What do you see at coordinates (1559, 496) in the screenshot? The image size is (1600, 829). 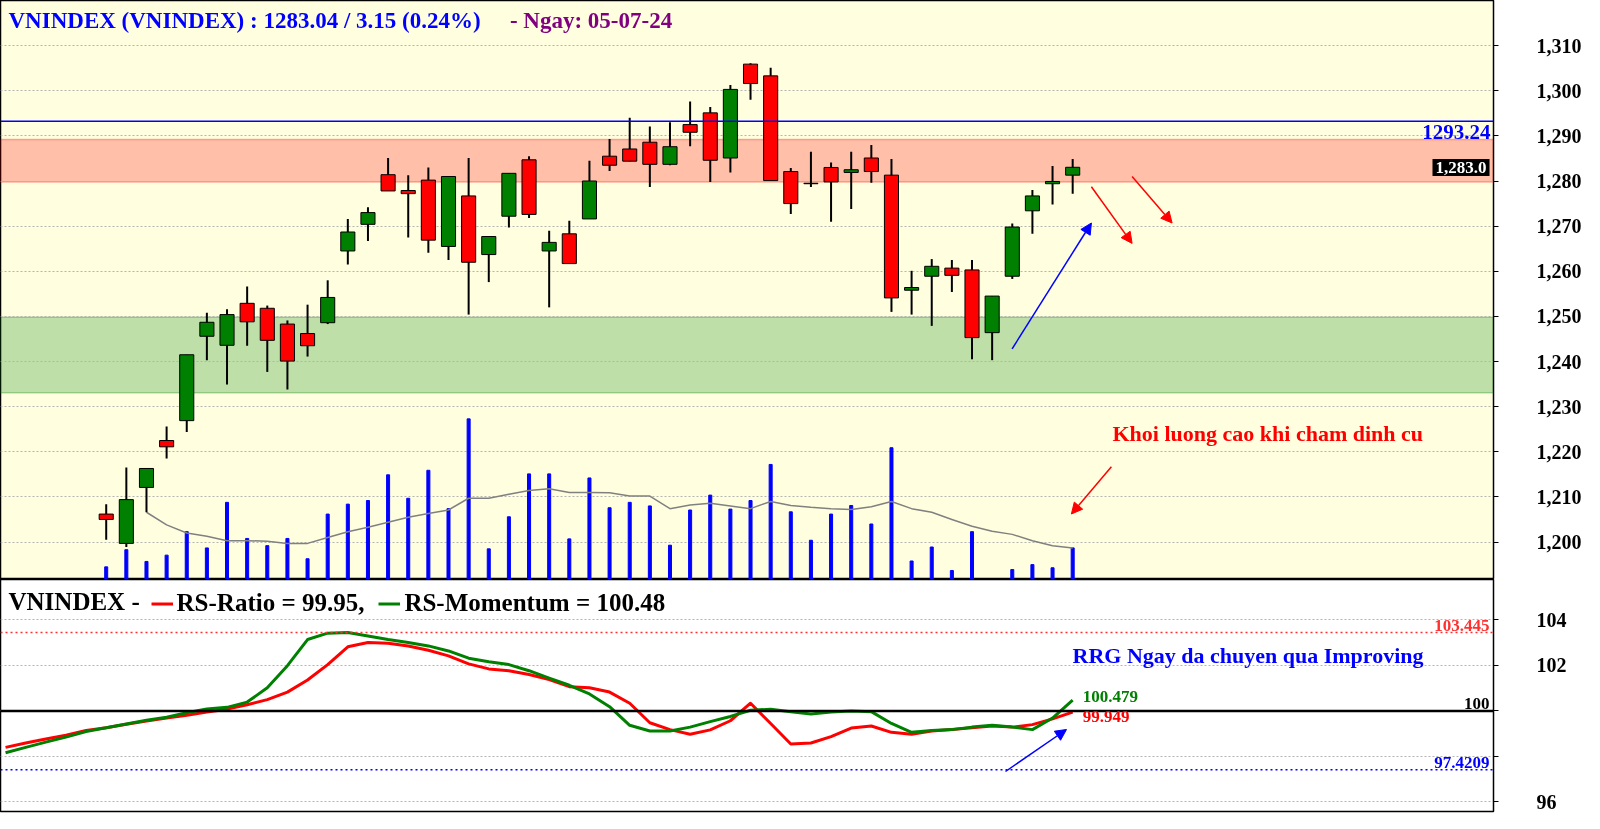 I see `y-tick-label: 1,210` at bounding box center [1559, 496].